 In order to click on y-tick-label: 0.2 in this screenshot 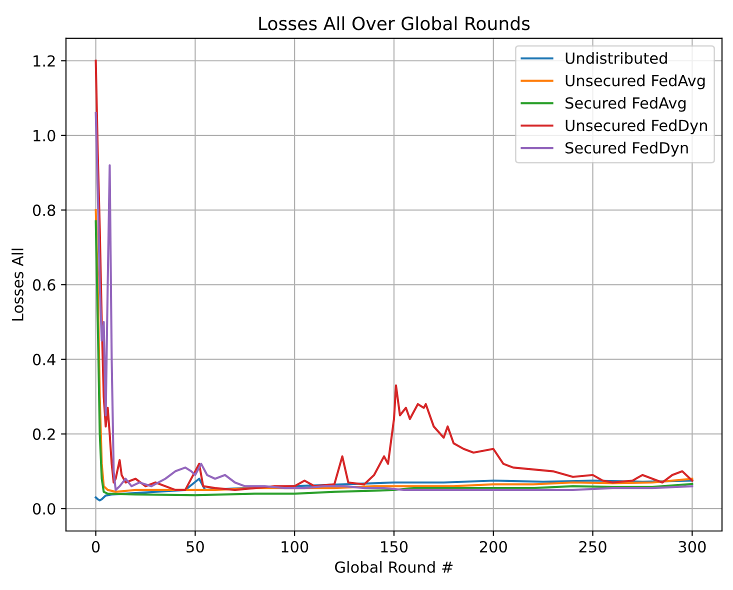, I will do `click(43, 434)`.